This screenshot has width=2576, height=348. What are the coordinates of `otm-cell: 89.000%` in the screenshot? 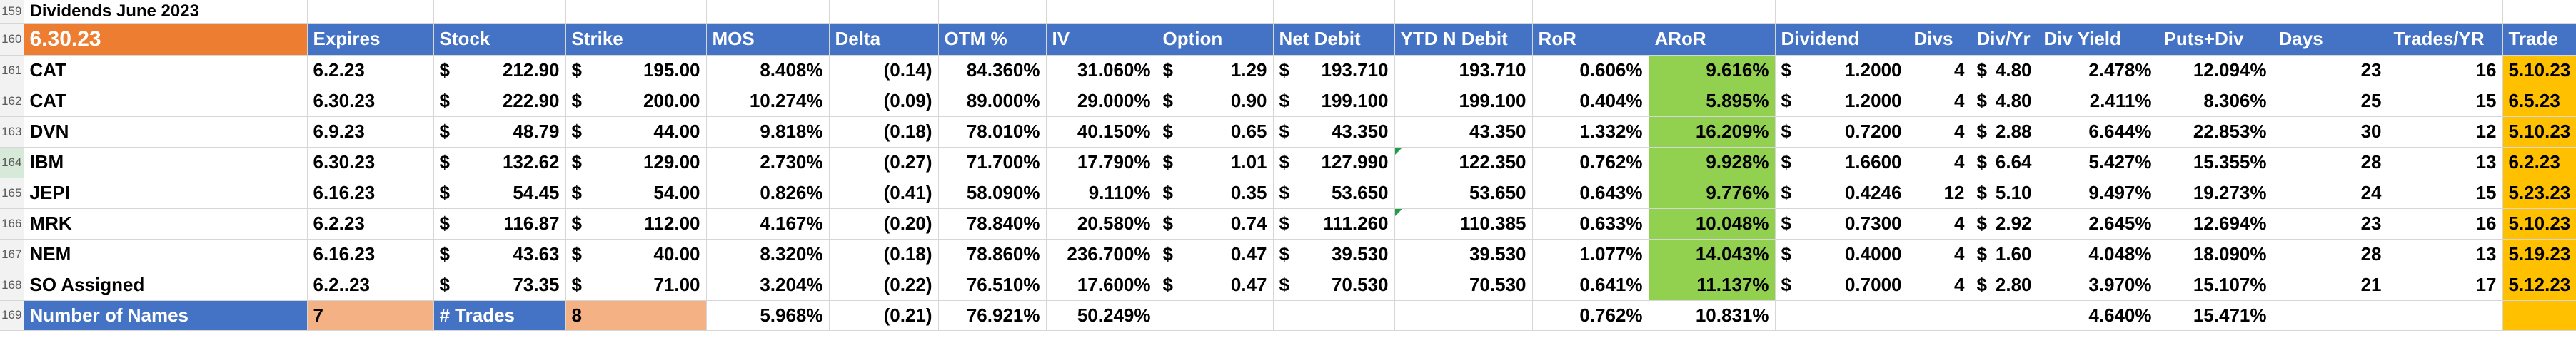 It's located at (993, 102).